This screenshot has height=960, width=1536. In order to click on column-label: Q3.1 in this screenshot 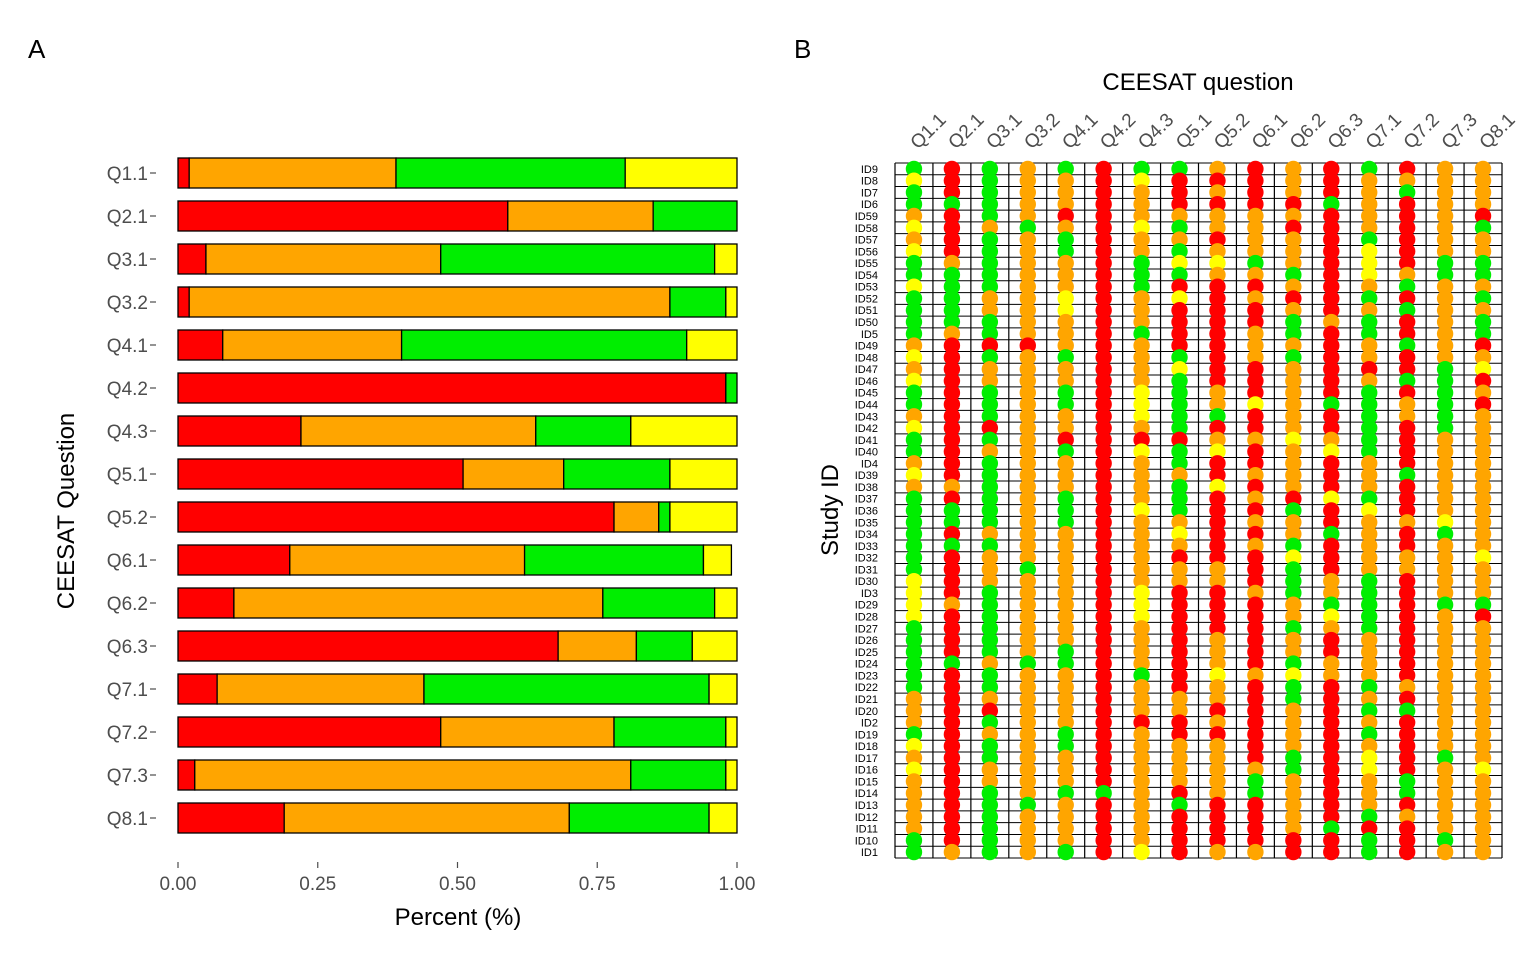, I will do `click(1005, 132)`.